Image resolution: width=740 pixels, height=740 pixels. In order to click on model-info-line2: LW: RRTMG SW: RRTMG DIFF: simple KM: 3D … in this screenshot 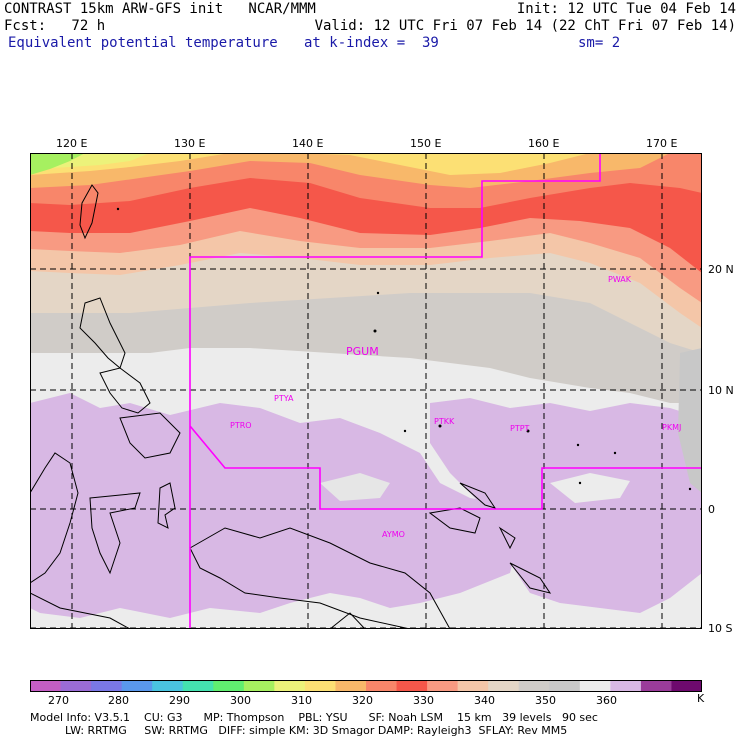, I will do `click(299, 730)`.